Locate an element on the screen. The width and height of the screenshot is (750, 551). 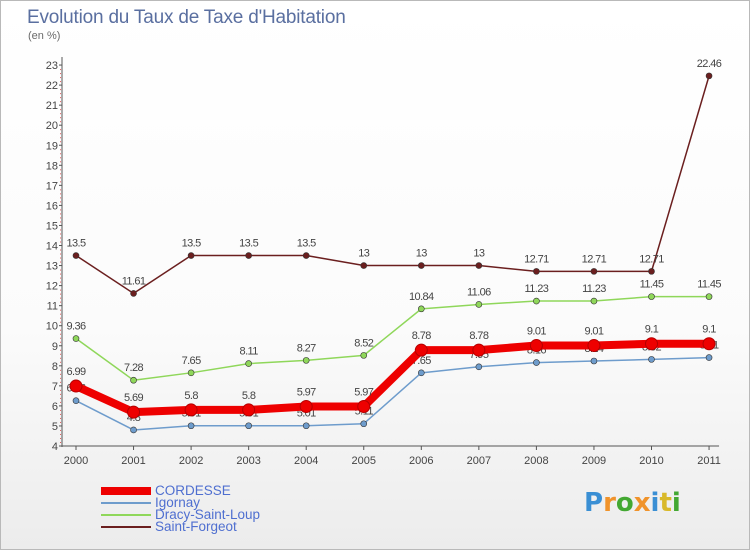
legend-label-dracy-saint-loup: Dracy-Saint-Loup is located at coordinates (208, 514).